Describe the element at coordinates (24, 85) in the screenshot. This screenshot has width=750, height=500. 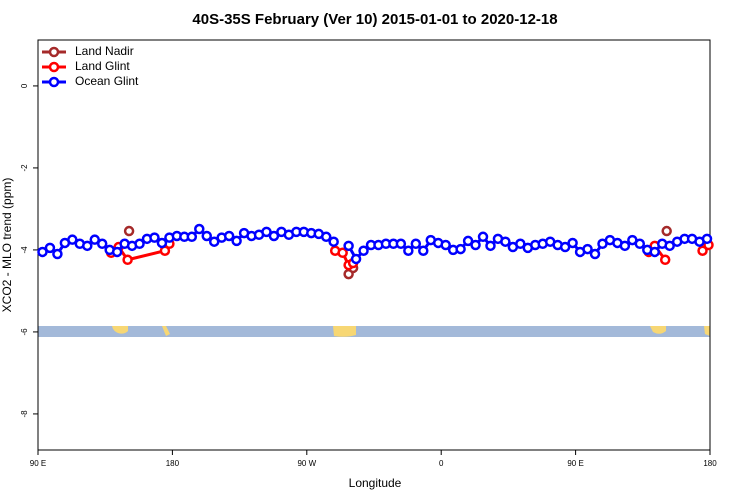
I see `y-tick-label: 0` at that location.